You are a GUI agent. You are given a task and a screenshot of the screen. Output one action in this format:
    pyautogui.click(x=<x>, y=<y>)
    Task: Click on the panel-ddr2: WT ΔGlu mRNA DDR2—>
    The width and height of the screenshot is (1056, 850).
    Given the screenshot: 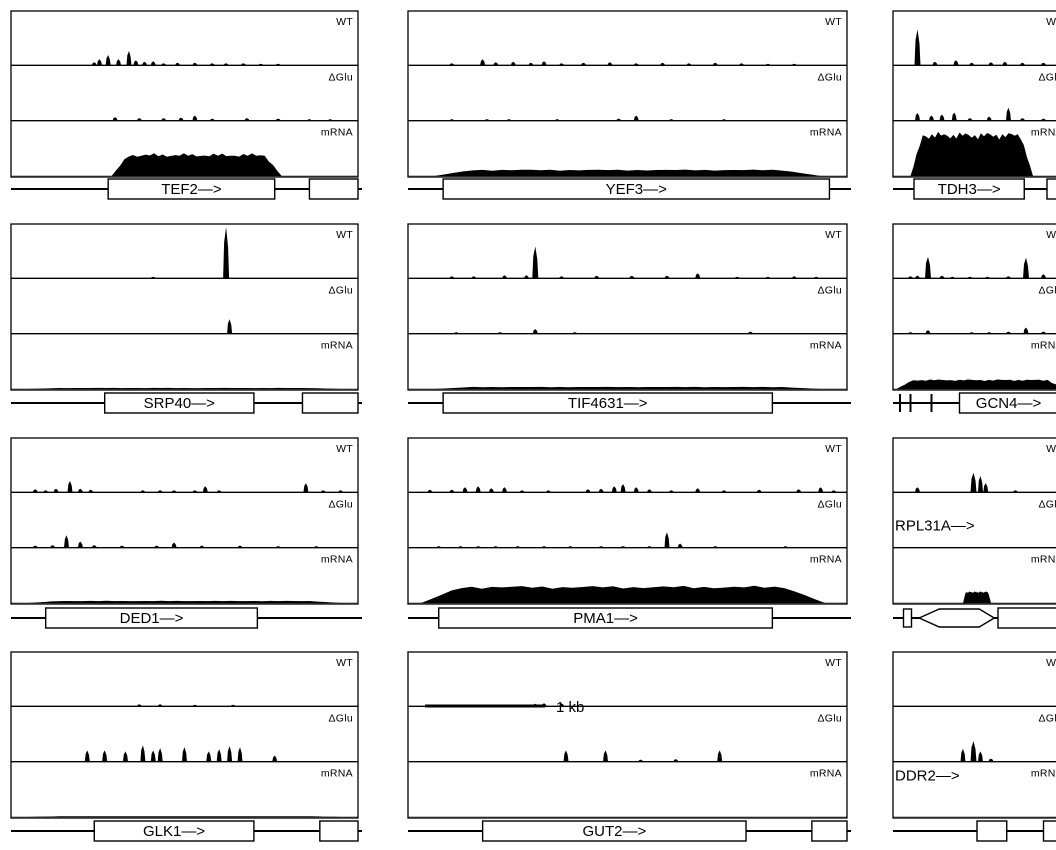 What is the action you would take?
    pyautogui.click(x=974, y=746)
    